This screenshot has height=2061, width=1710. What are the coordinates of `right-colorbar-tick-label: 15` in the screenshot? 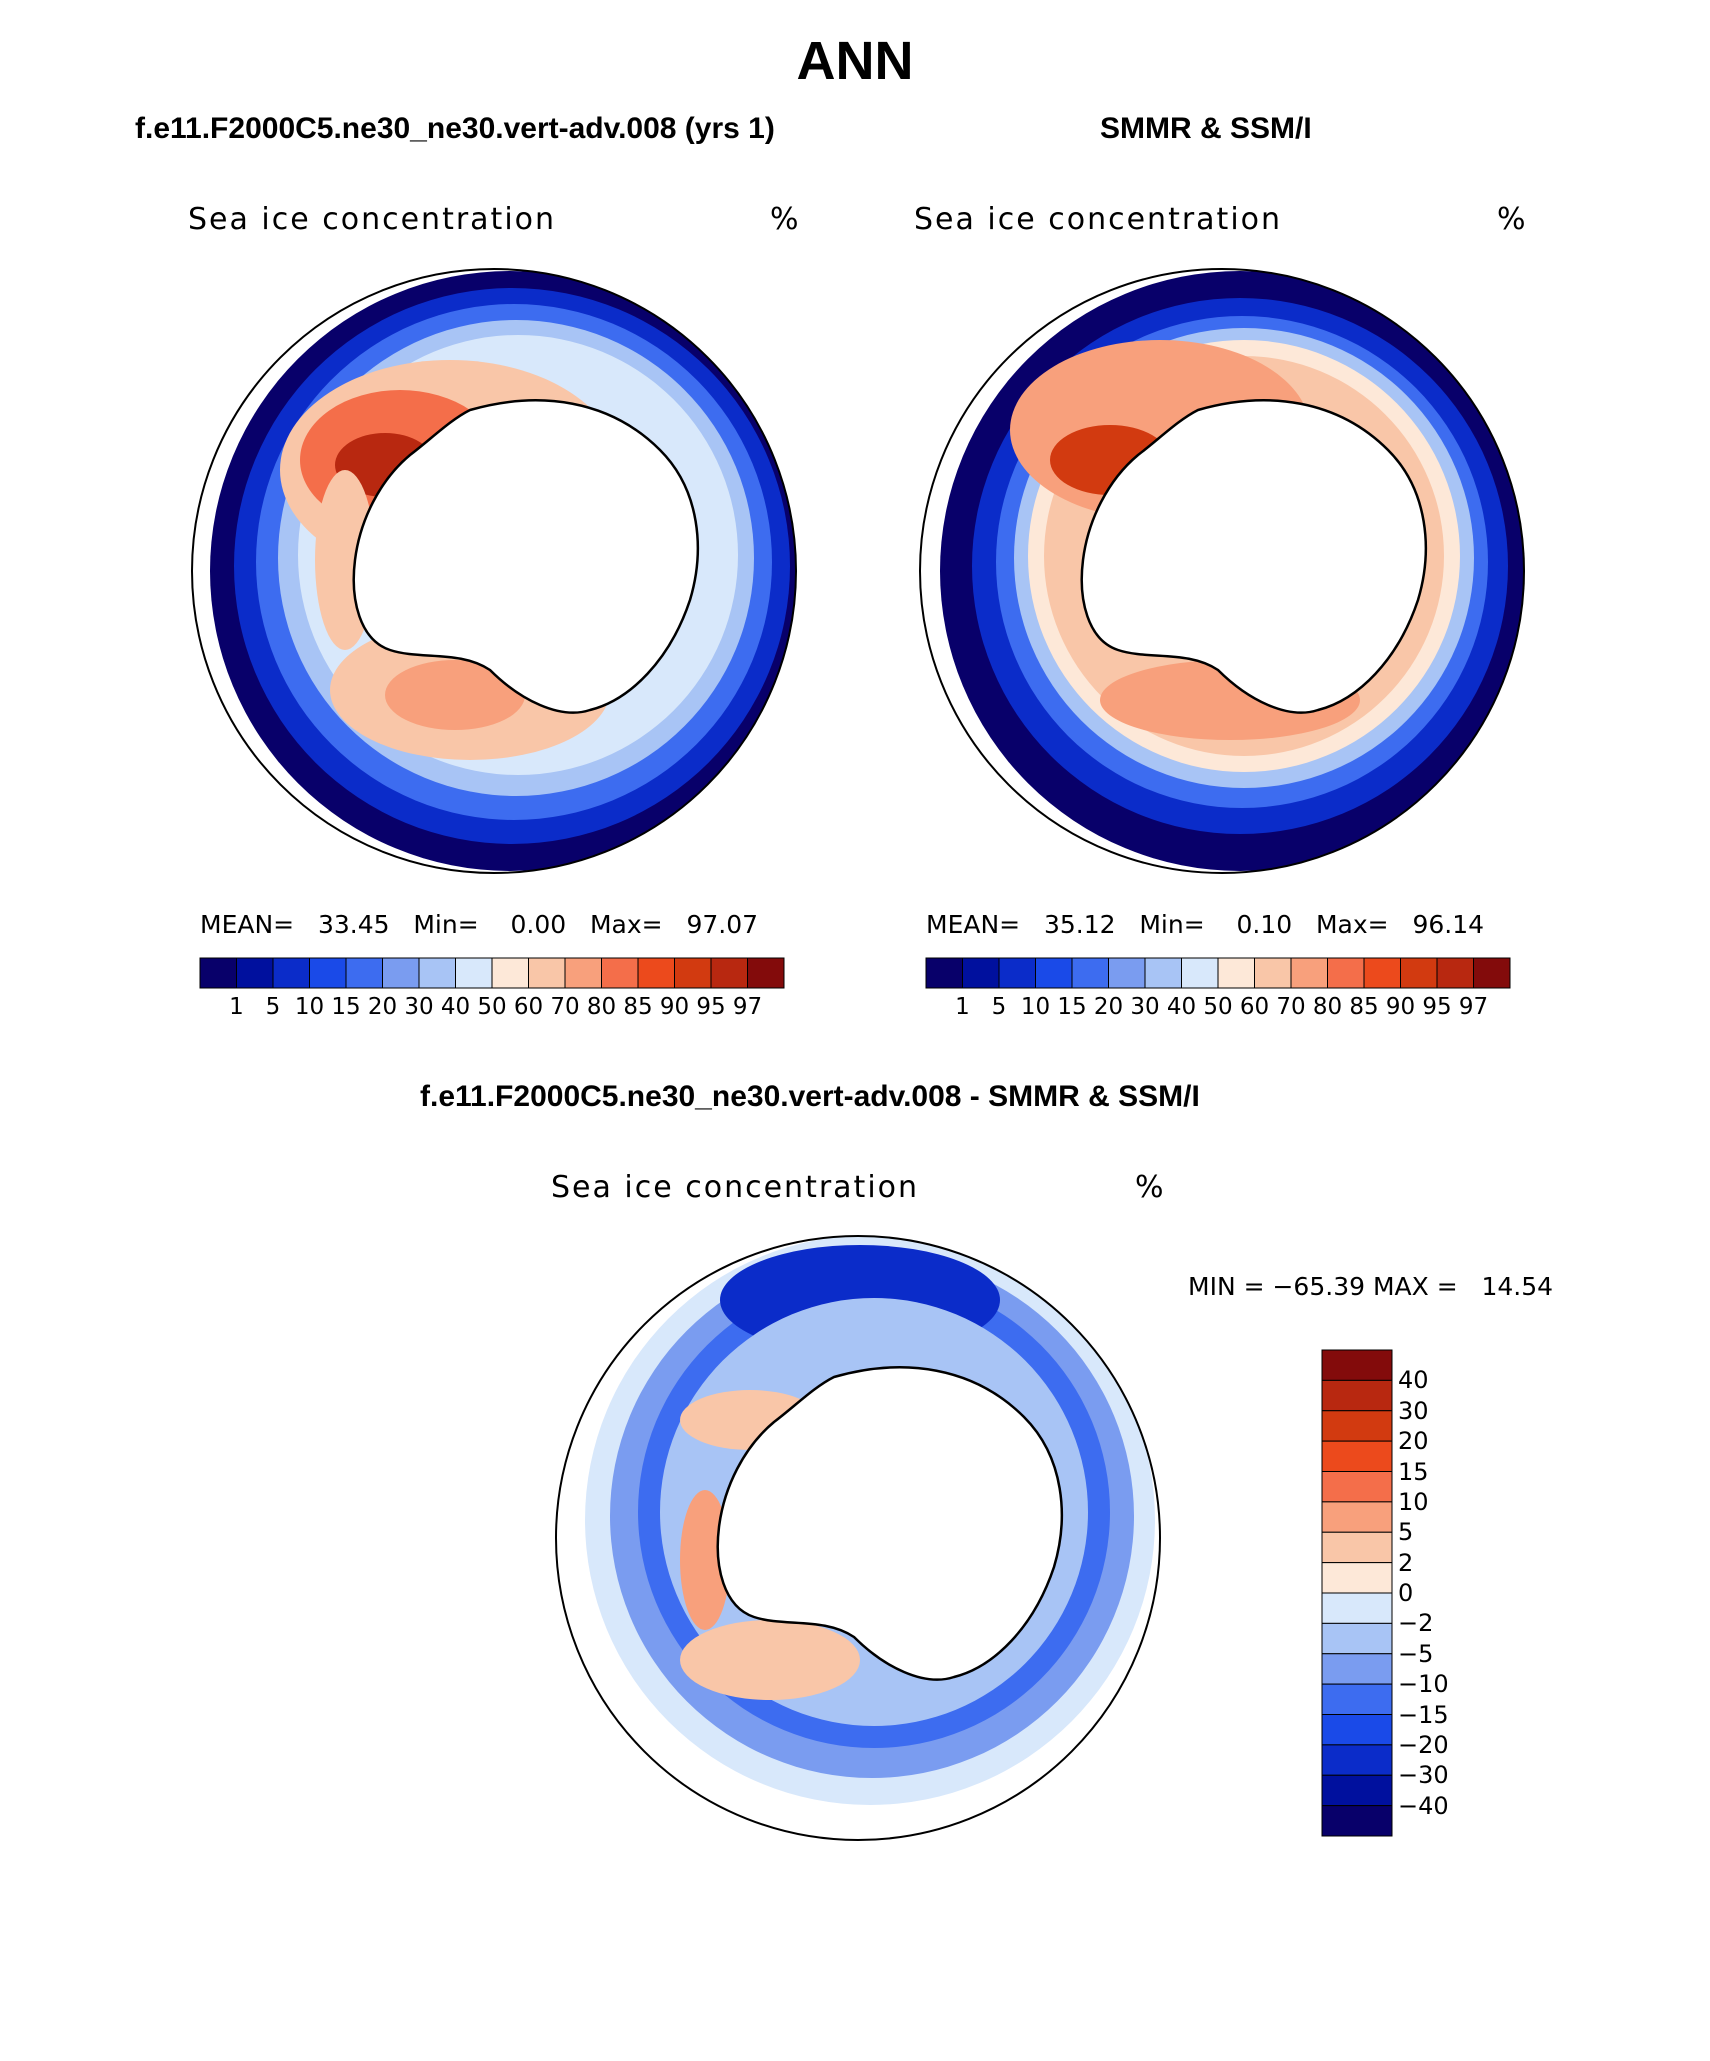 It's located at (1072, 1007).